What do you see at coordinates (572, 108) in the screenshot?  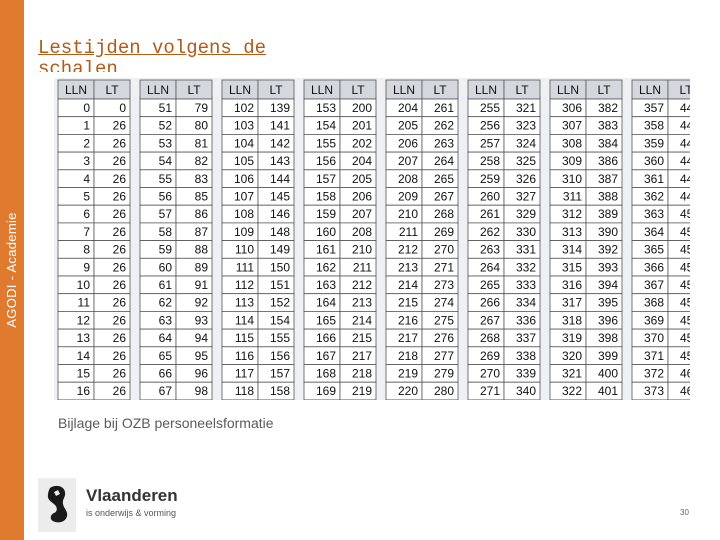 I see `cell-value: 306` at bounding box center [572, 108].